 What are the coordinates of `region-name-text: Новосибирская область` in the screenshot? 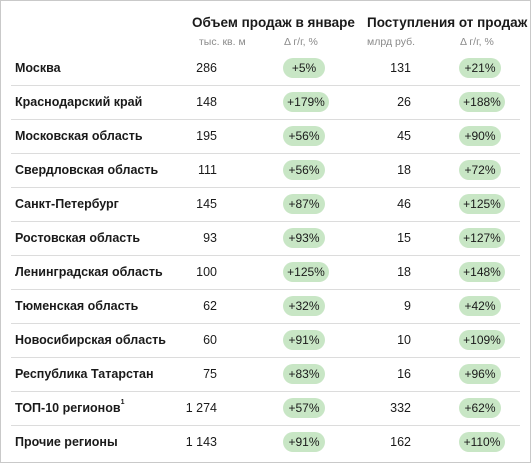 It's located at (90, 340).